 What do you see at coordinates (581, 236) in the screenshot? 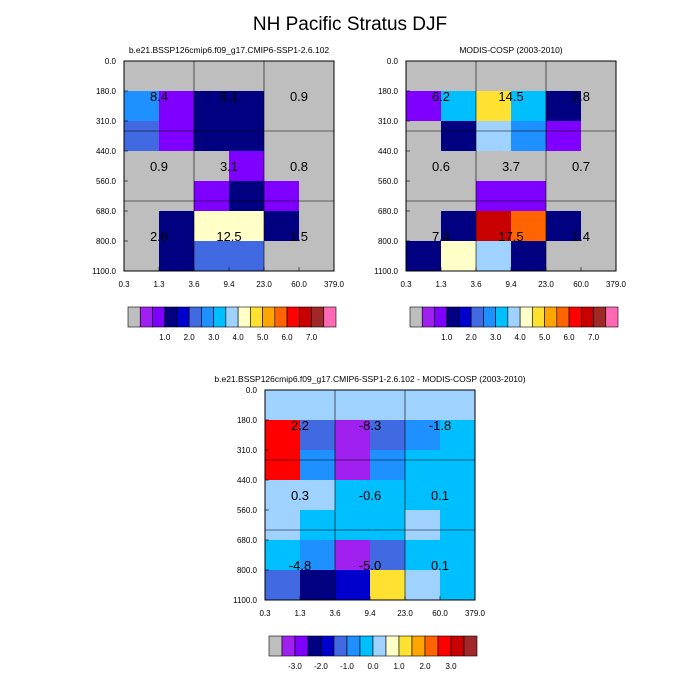
I see `box-value-label: 1.4` at bounding box center [581, 236].